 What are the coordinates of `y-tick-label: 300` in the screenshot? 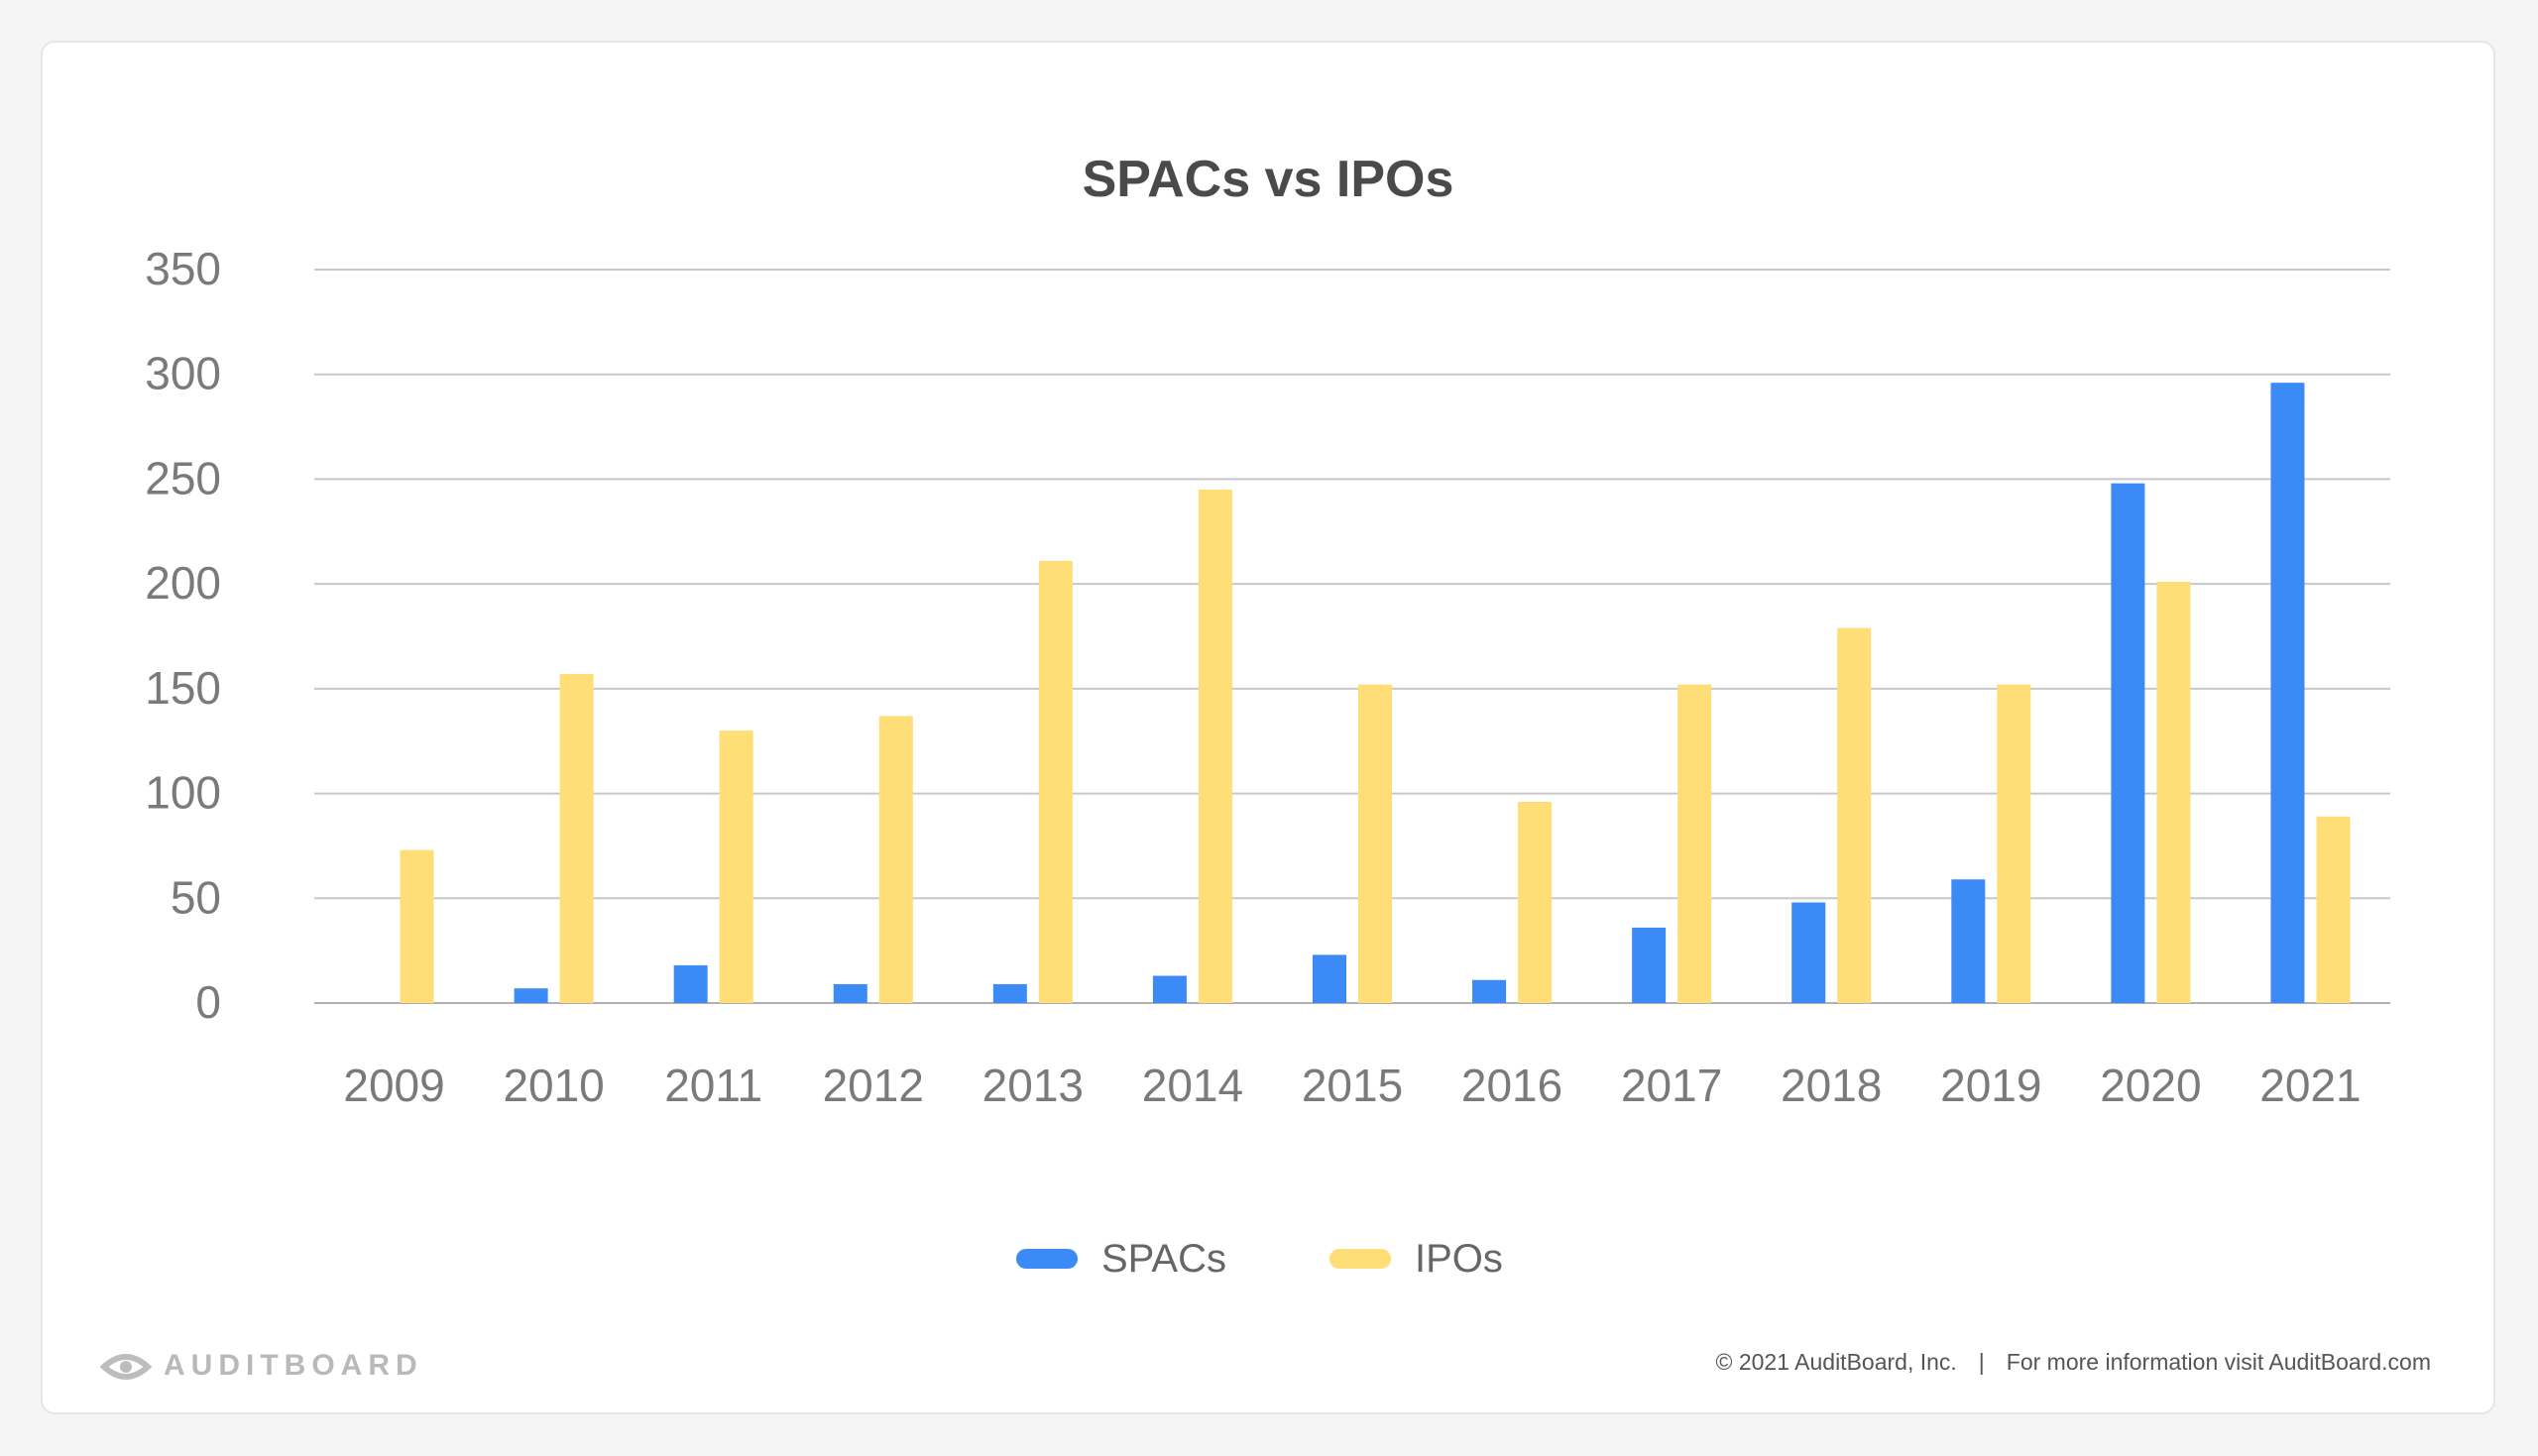 It's located at (183, 373).